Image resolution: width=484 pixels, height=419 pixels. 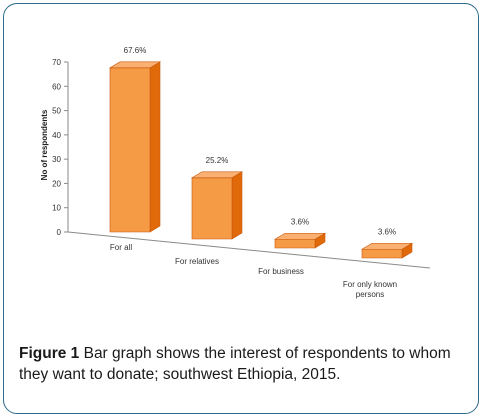 I want to click on caption-label: Figure 1, so click(x=49, y=353).